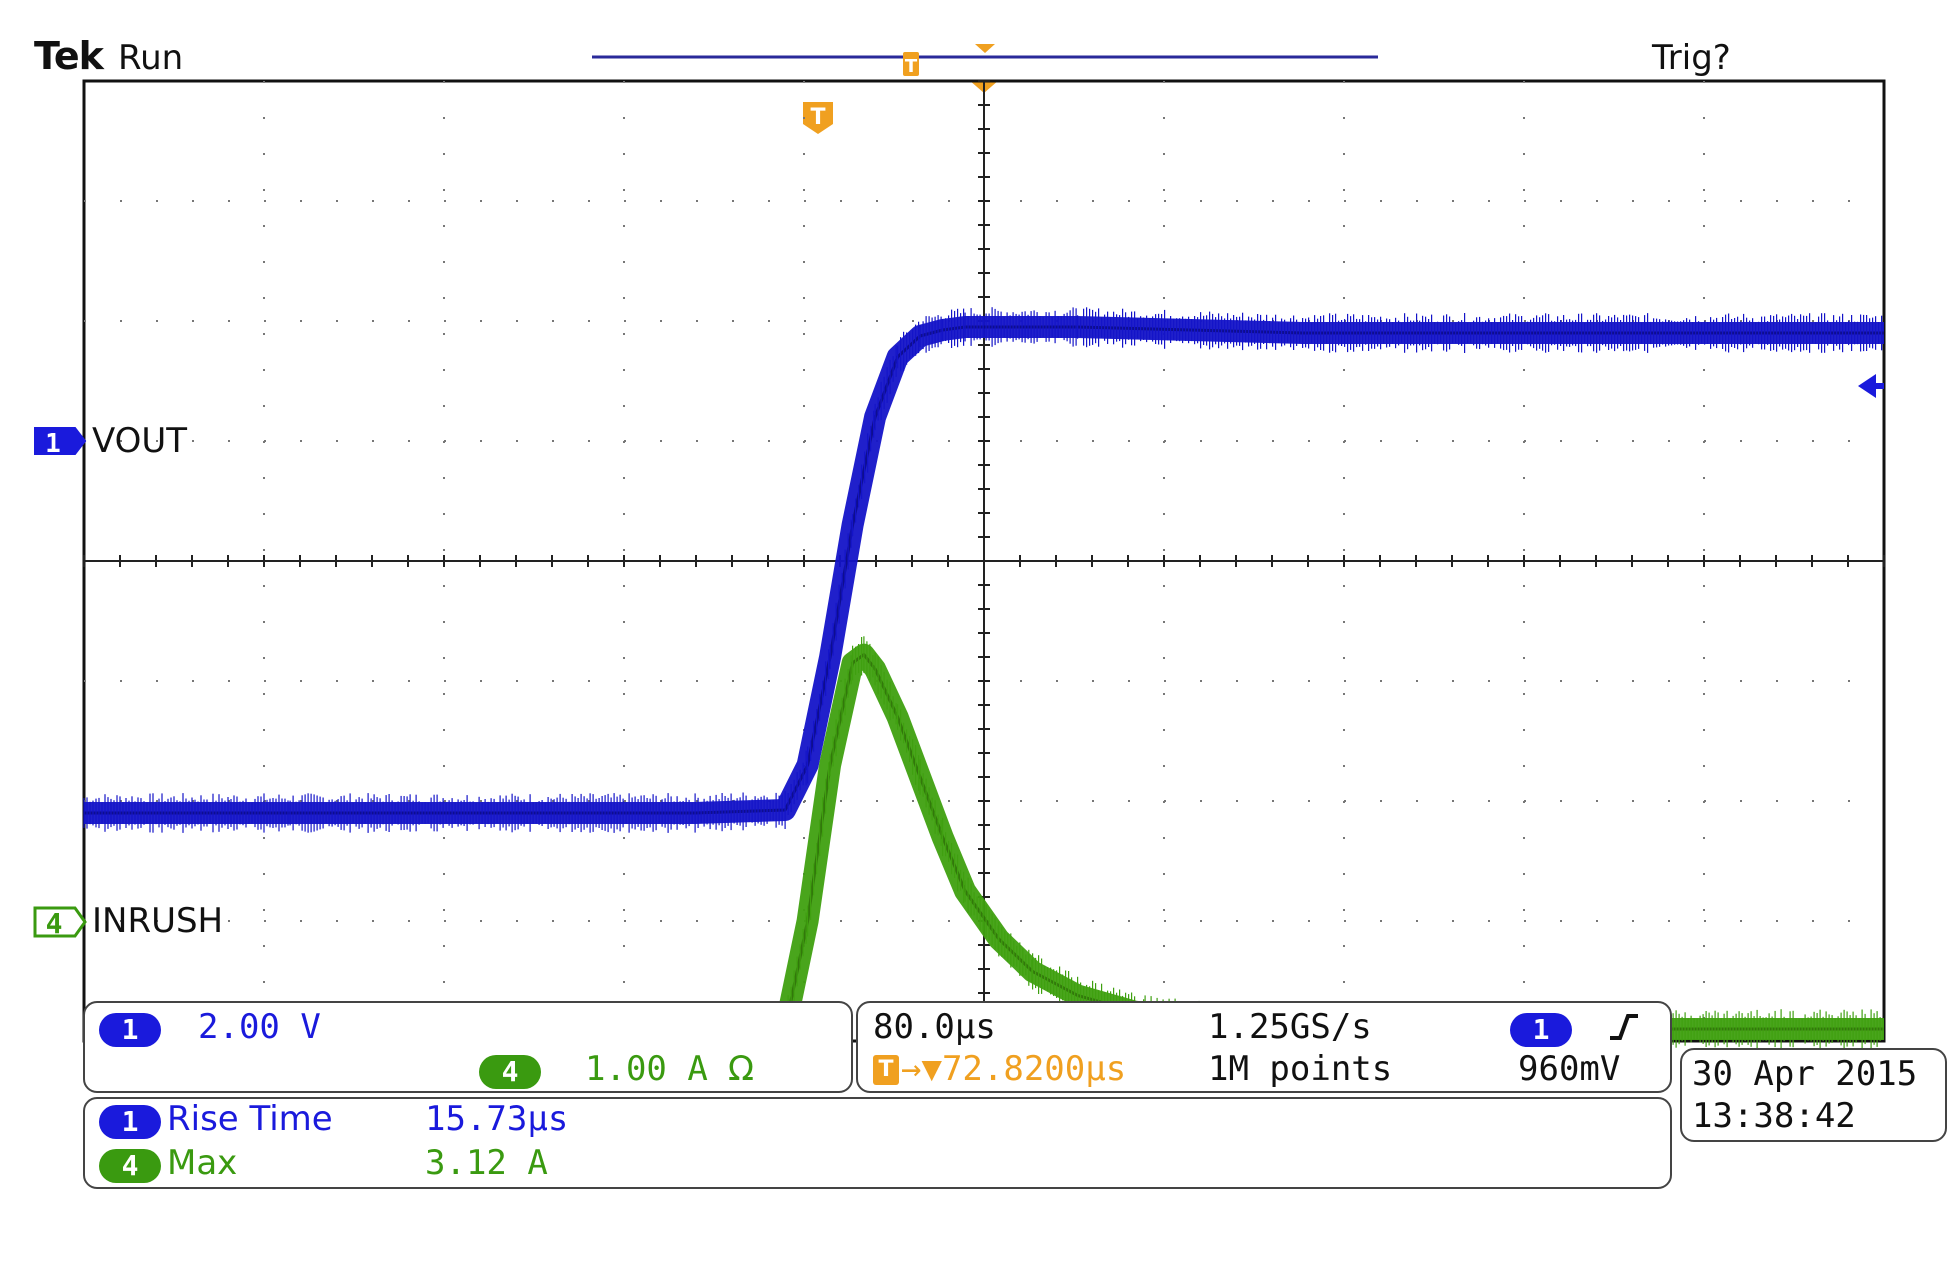  I want to click on svg-text: 1, so click(53, 444).